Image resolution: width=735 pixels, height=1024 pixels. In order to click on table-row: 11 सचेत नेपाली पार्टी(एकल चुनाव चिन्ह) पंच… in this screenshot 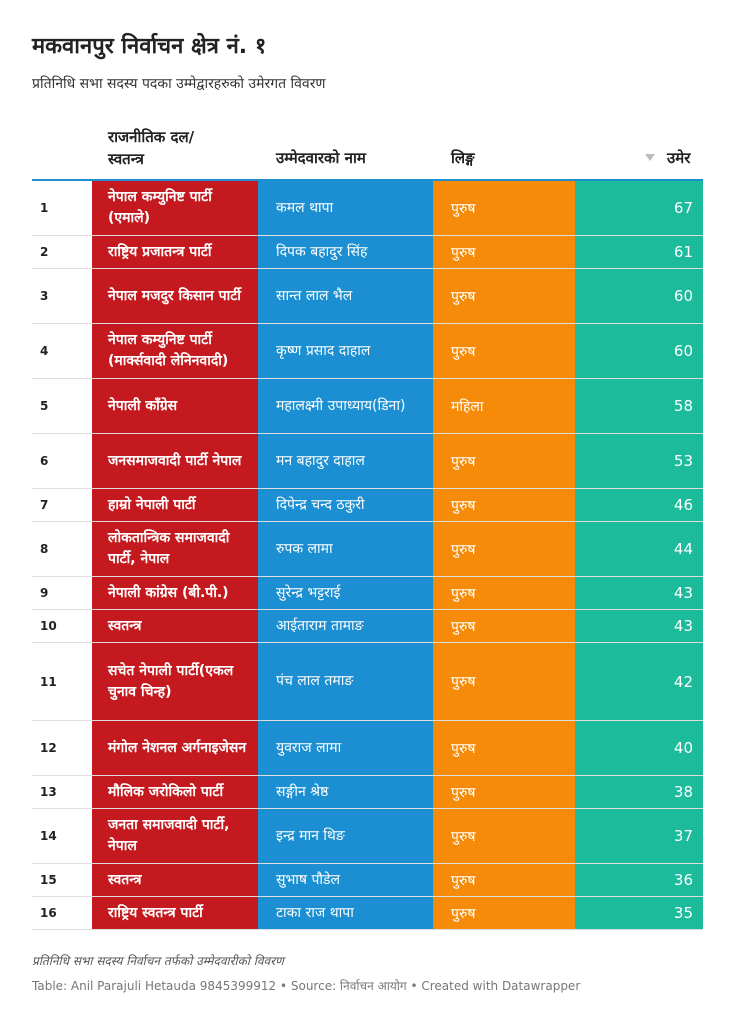, I will do `click(367, 682)`.